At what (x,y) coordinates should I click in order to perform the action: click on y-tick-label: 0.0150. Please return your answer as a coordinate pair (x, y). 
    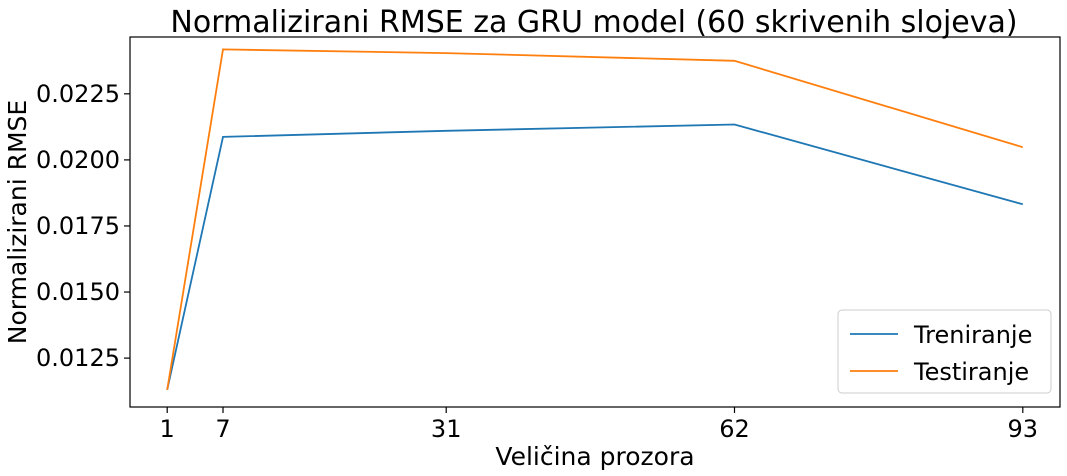
    Looking at the image, I should click on (78, 292).